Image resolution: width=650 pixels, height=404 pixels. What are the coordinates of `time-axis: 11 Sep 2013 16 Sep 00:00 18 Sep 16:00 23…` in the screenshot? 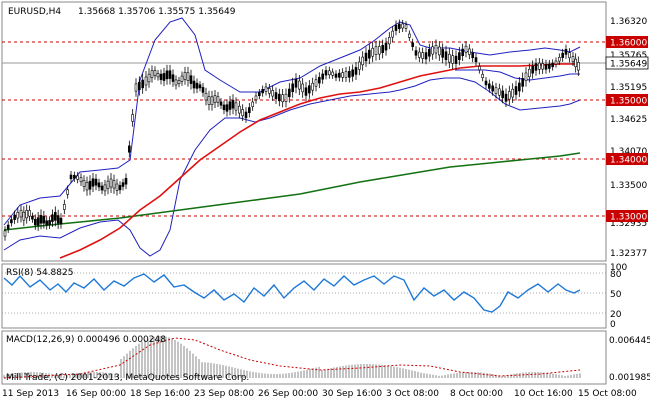 It's located at (319, 394).